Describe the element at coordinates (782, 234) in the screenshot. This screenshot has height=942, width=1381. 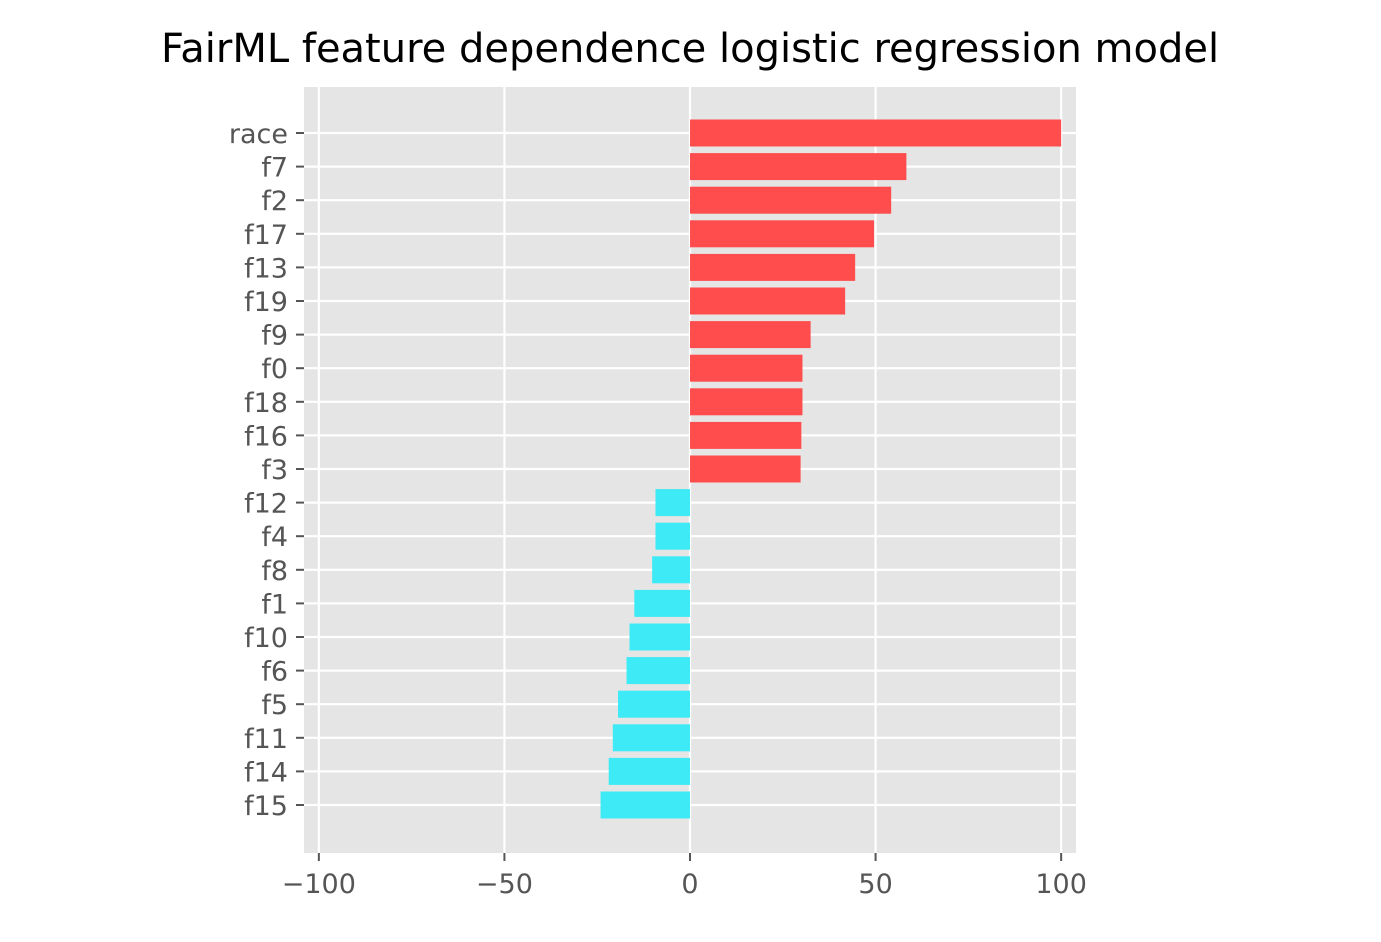
I see `bar-f17` at that location.